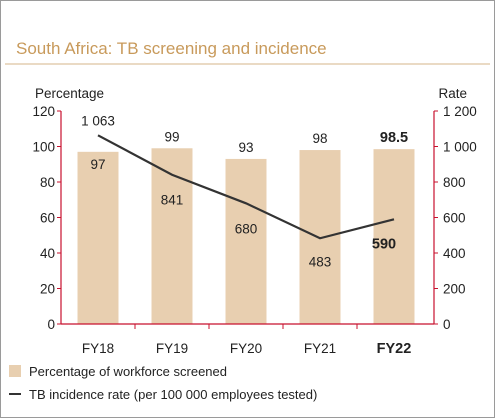  I want to click on right-tick-label: 200, so click(454, 289).